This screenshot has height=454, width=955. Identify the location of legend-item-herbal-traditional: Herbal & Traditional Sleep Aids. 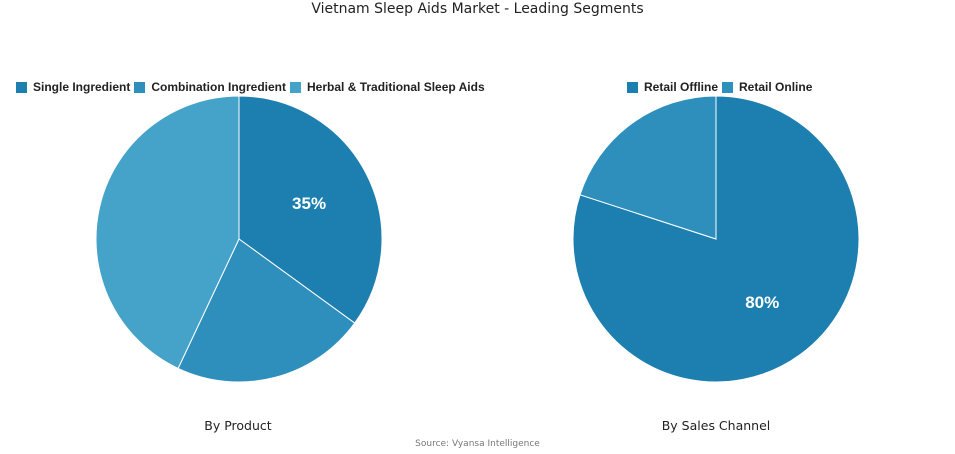
(387, 87).